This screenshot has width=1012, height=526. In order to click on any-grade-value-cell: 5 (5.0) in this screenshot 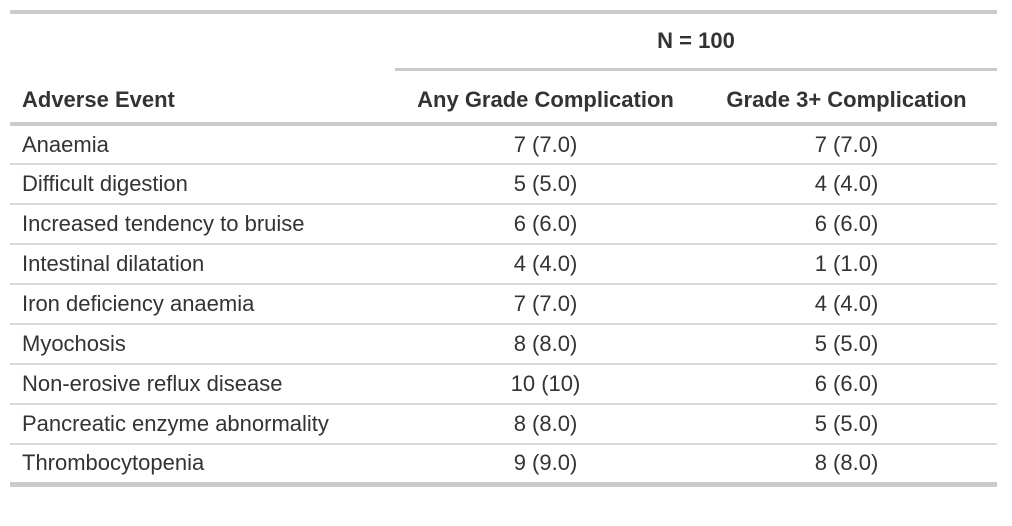, I will do `click(545, 184)`.